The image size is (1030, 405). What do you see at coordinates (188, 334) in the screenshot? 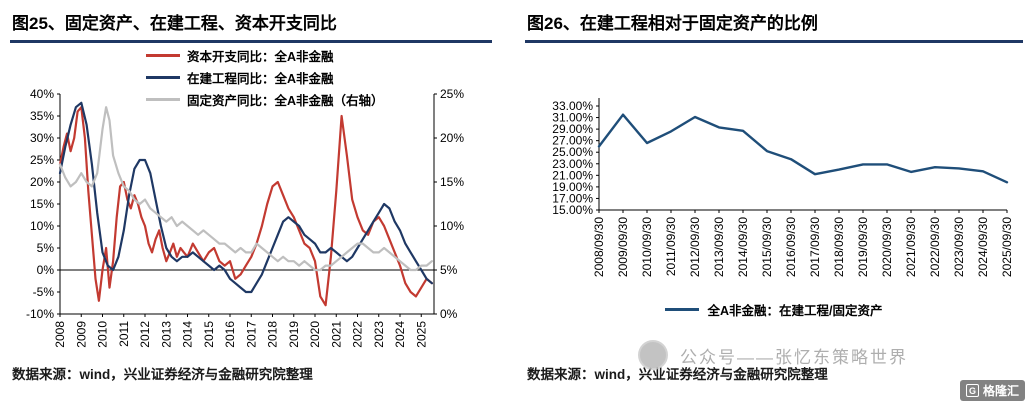
I see `svg-text: 2014` at bounding box center [188, 334].